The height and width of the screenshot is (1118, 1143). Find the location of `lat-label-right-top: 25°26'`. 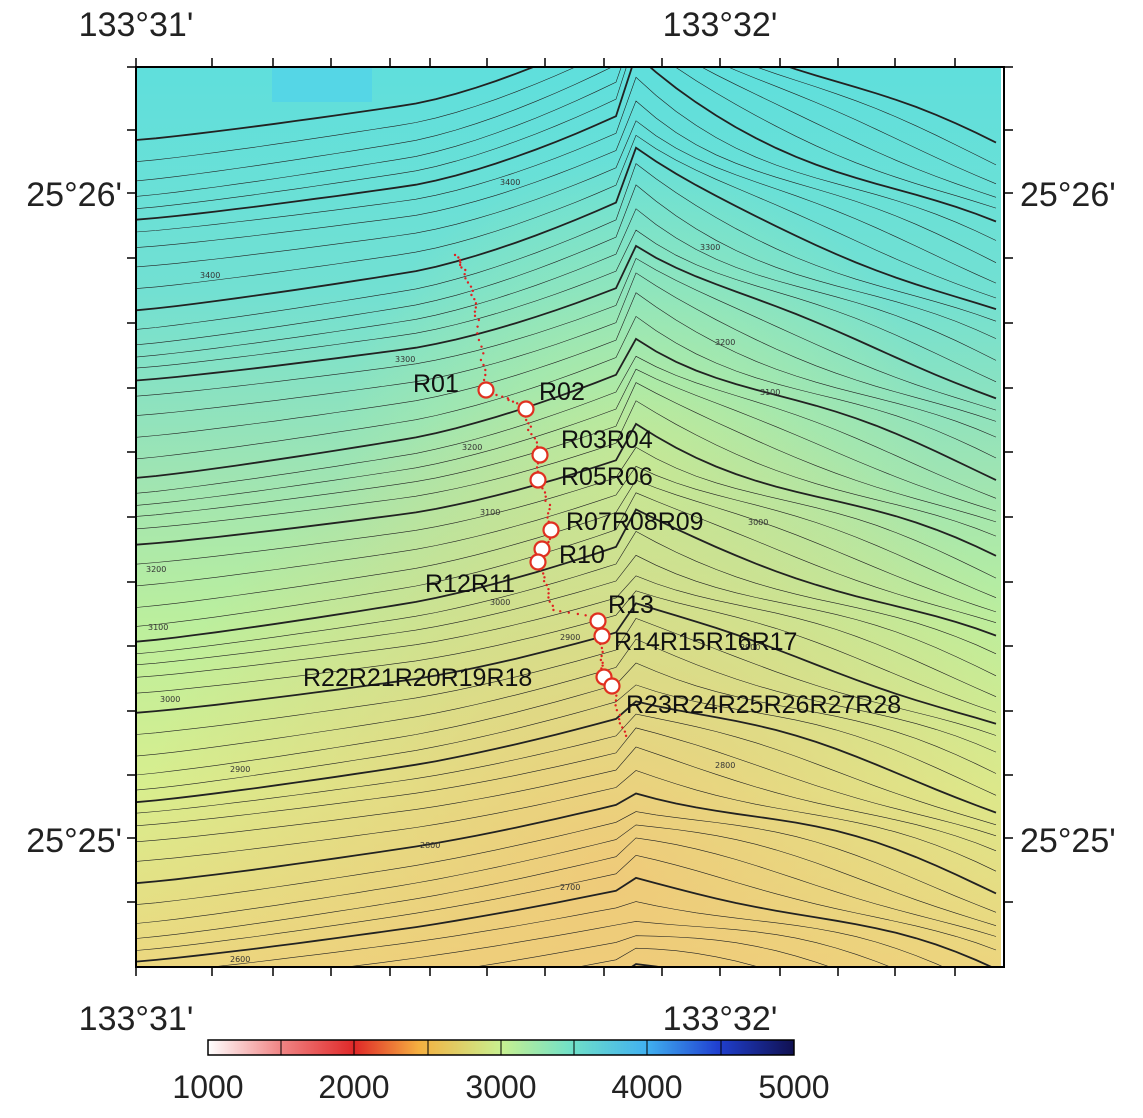

lat-label-right-top: 25°26' is located at coordinates (1068, 195).